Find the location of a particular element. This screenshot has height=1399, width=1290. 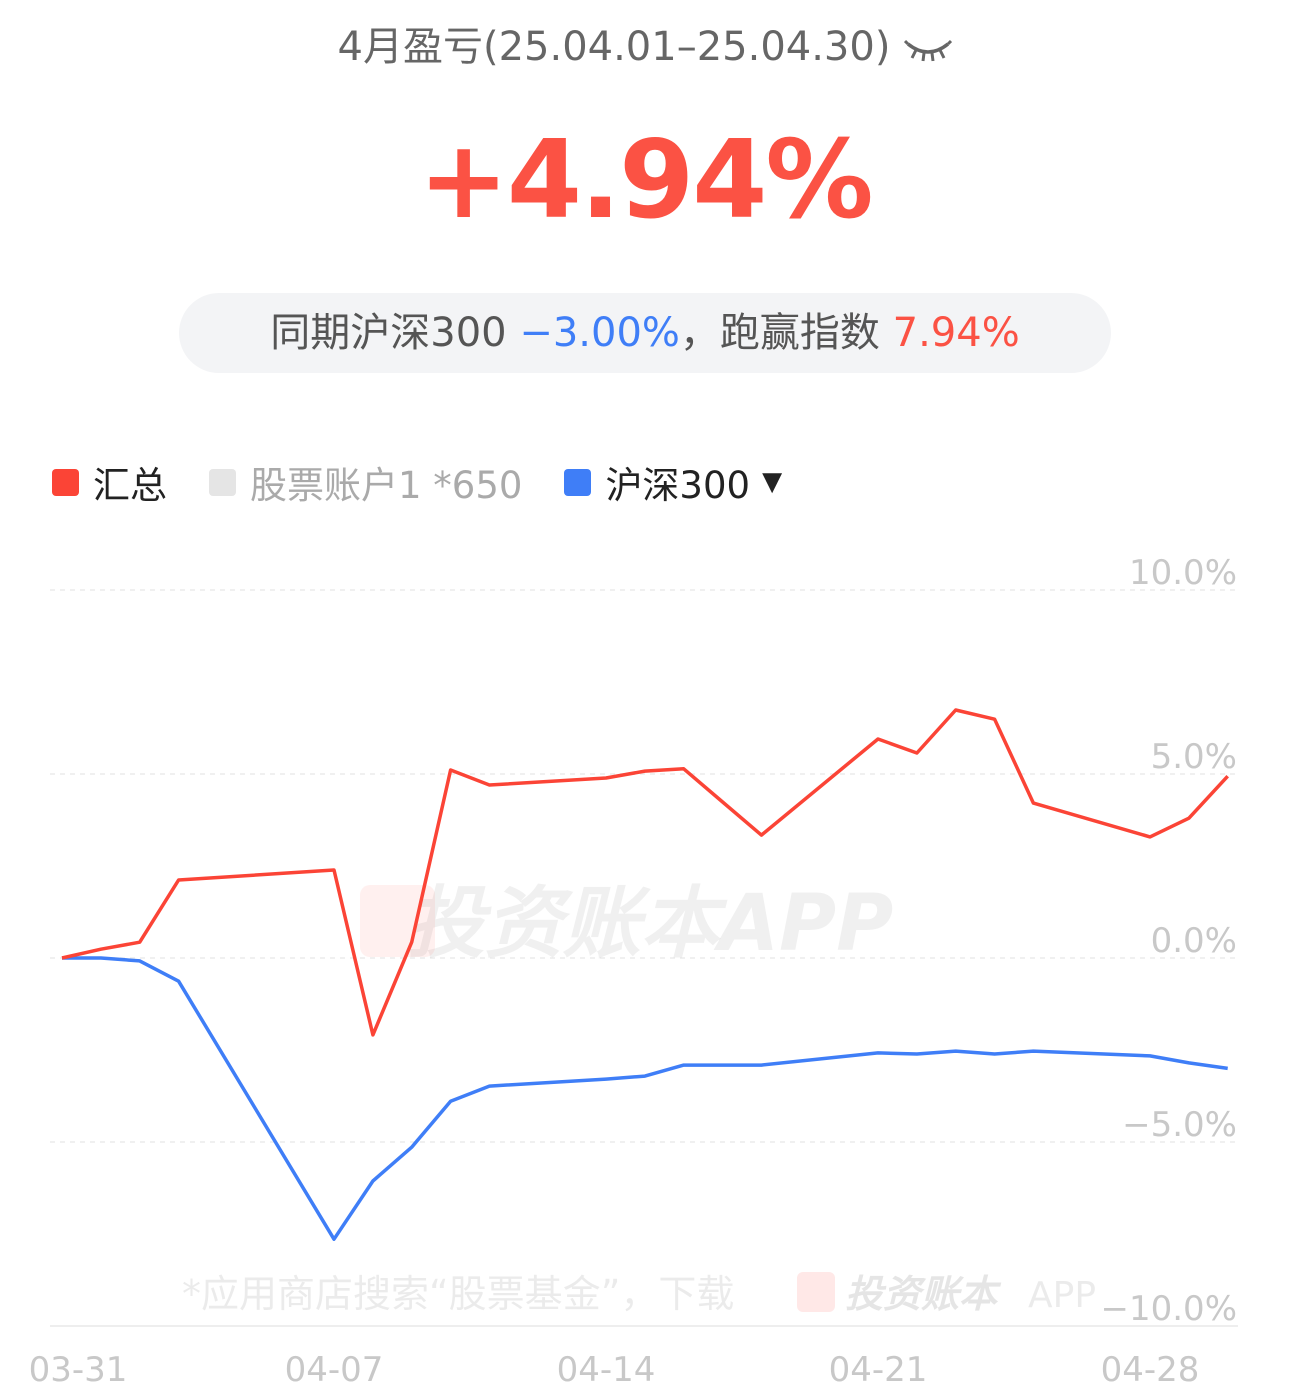

title-text: 4月盈亏(25.04.01–25.04.30) is located at coordinates (614, 47).